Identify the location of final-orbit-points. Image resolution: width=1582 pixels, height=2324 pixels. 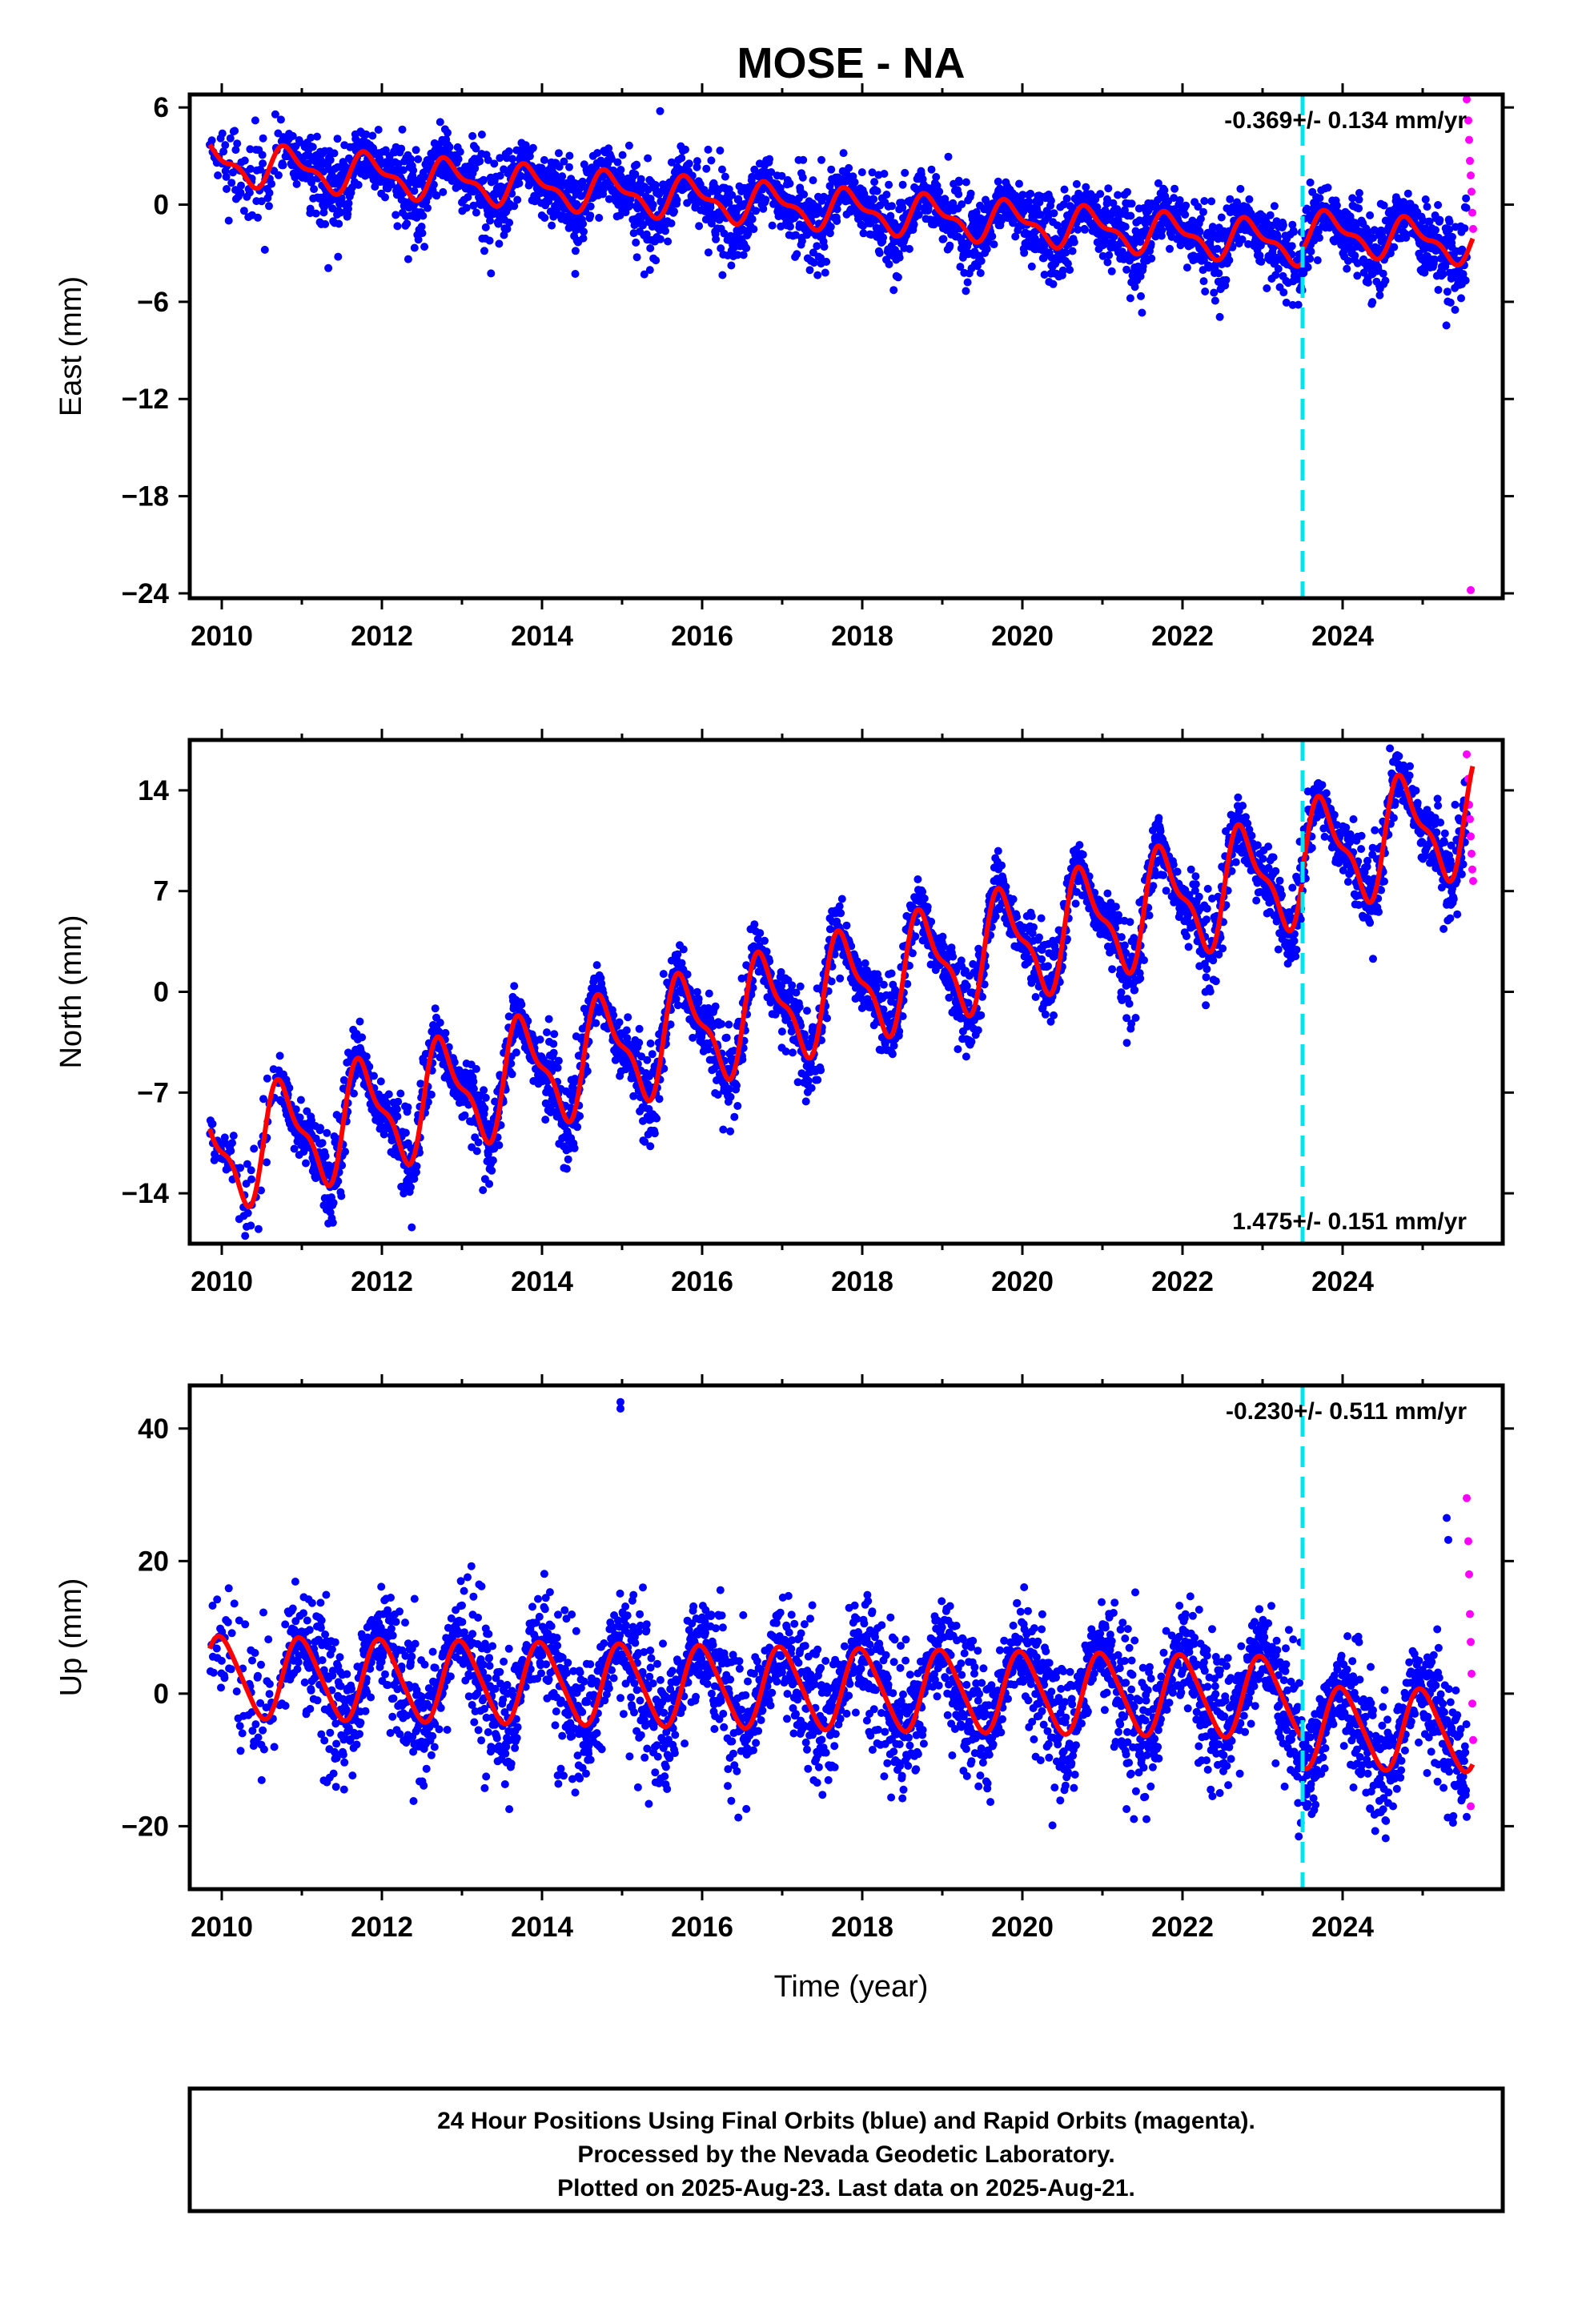
(839, 218).